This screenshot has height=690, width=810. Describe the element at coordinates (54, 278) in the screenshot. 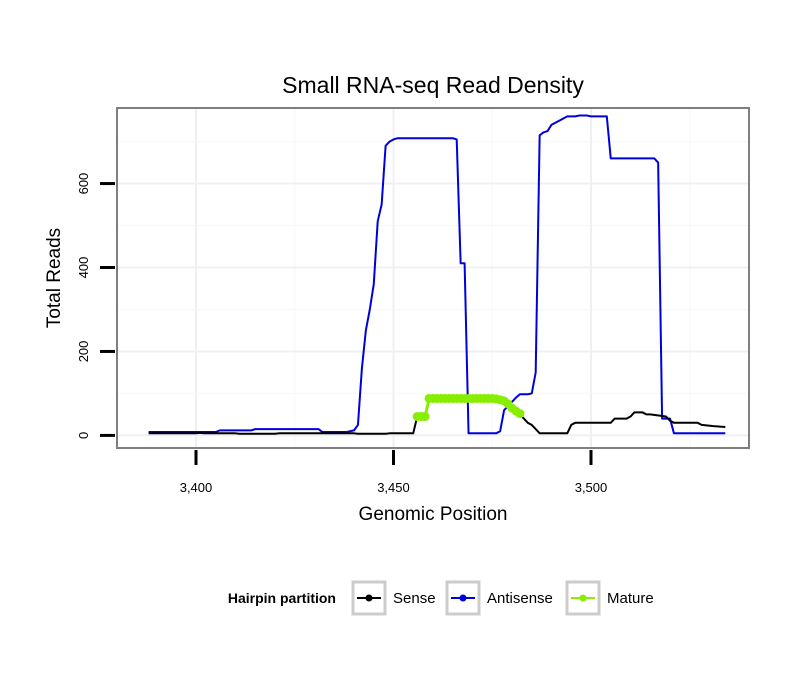

I see `y-axis-title: Total Reads` at that location.